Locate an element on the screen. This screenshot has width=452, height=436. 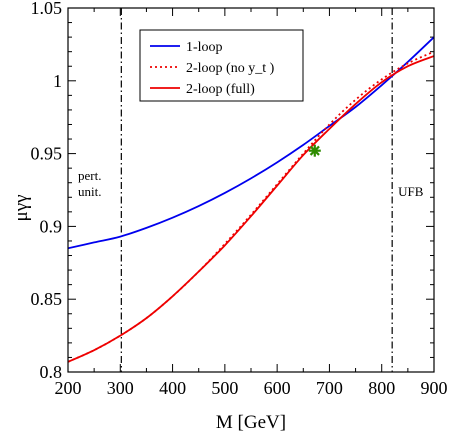
legend-label: 2-loop (no y_t ) is located at coordinates (230, 68).